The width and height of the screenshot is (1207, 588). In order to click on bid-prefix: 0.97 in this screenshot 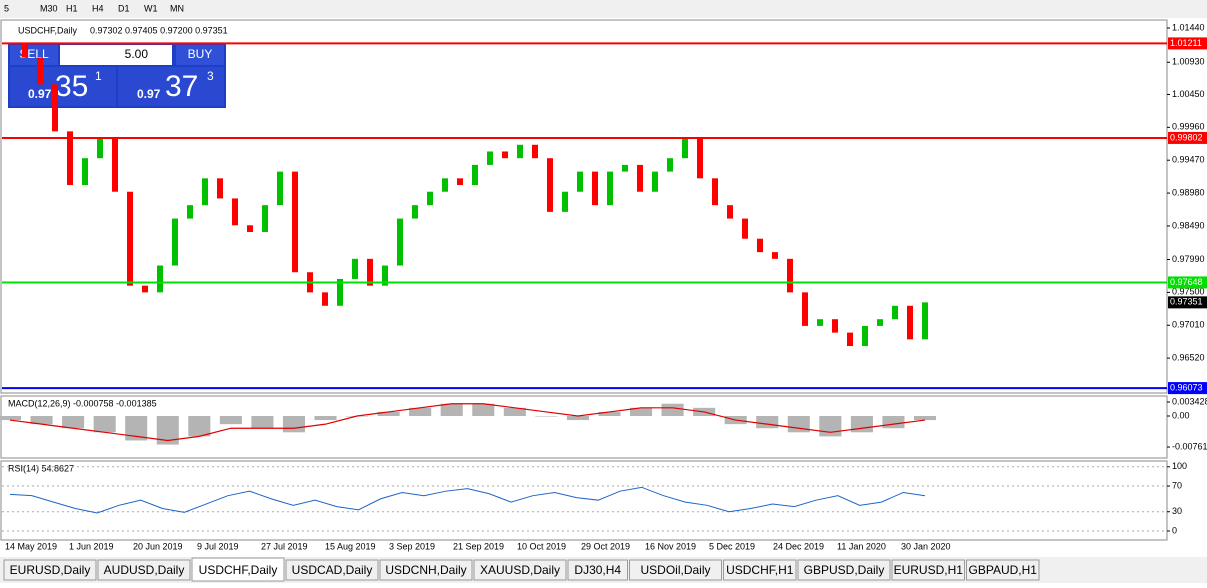, I will do `click(40, 94)`.